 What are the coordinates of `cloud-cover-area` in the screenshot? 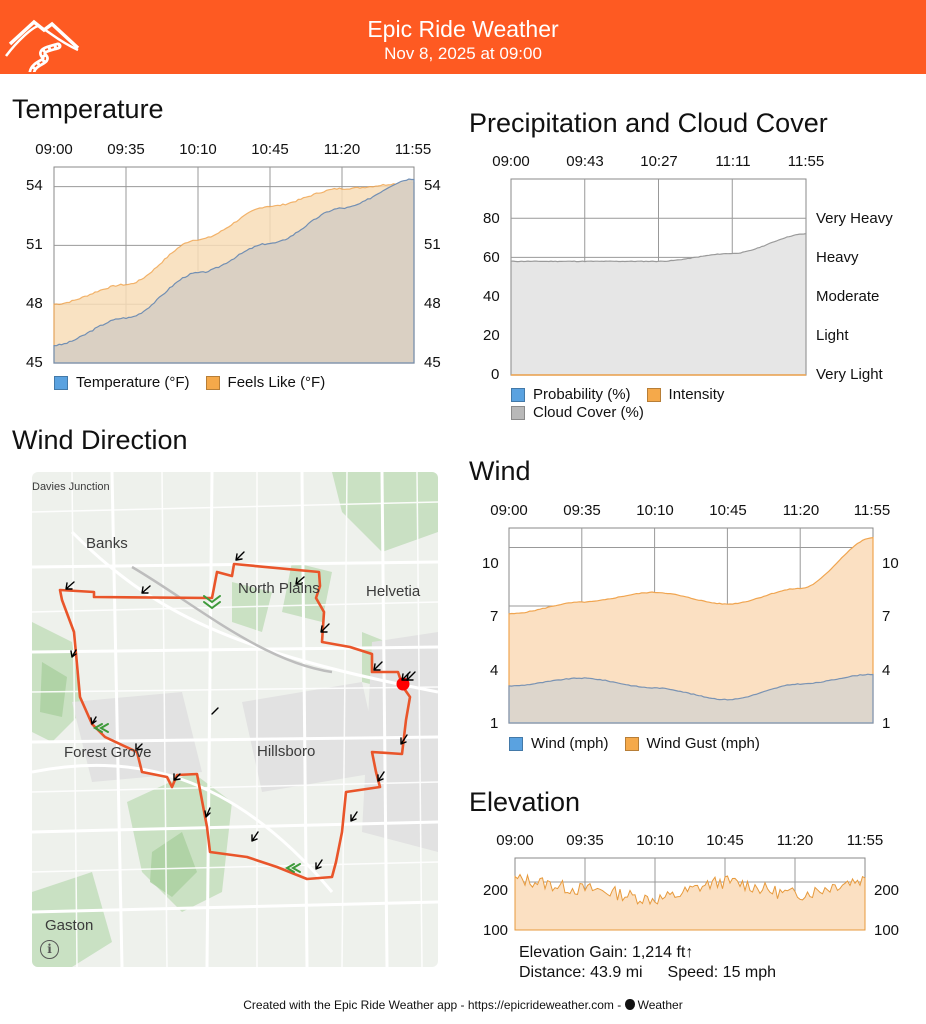 It's located at (658, 304).